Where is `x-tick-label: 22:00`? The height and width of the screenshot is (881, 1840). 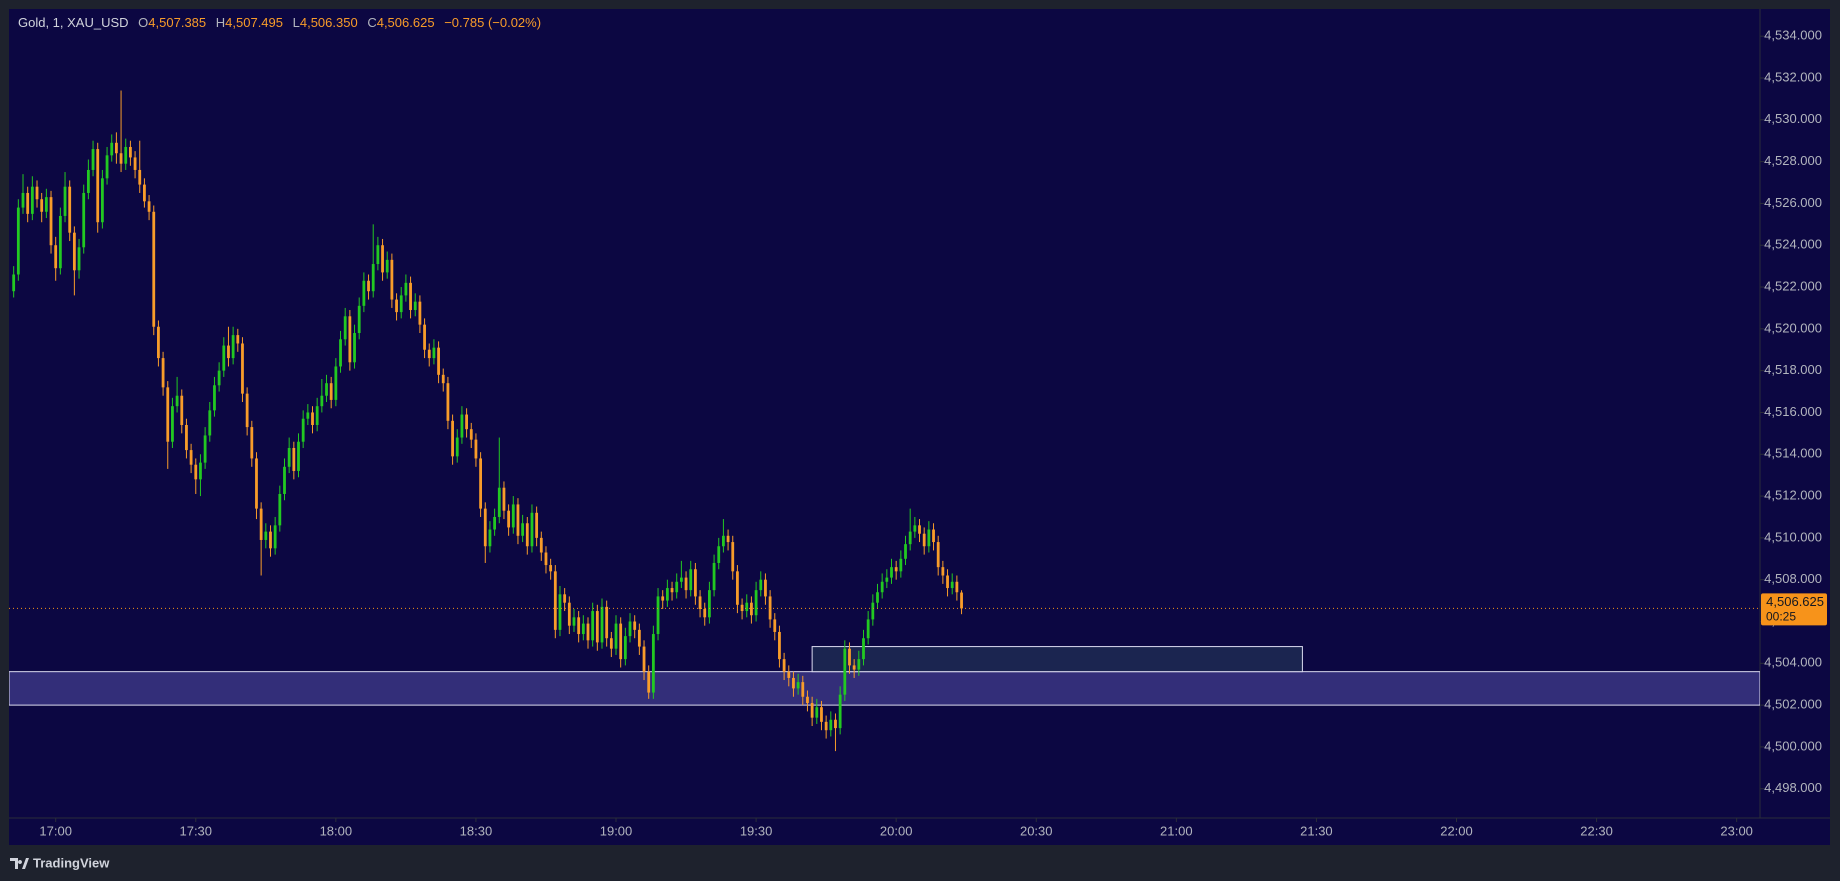 x-tick-label: 22:00 is located at coordinates (1456, 830).